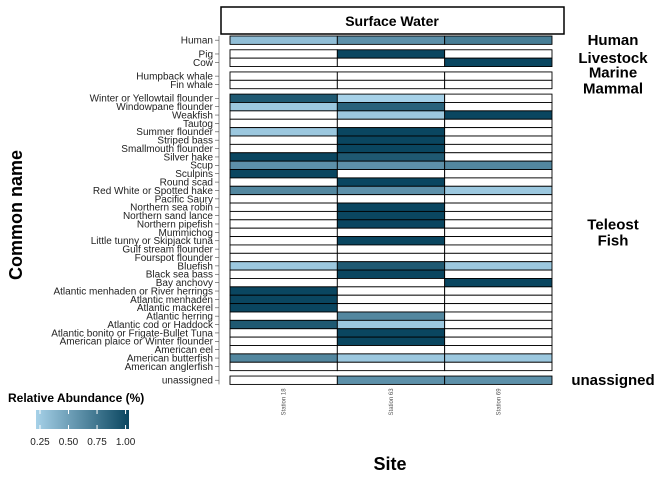 Image resolution: width=672 pixels, height=480 pixels. I want to click on row-label: Northern sand lance, so click(168, 216).